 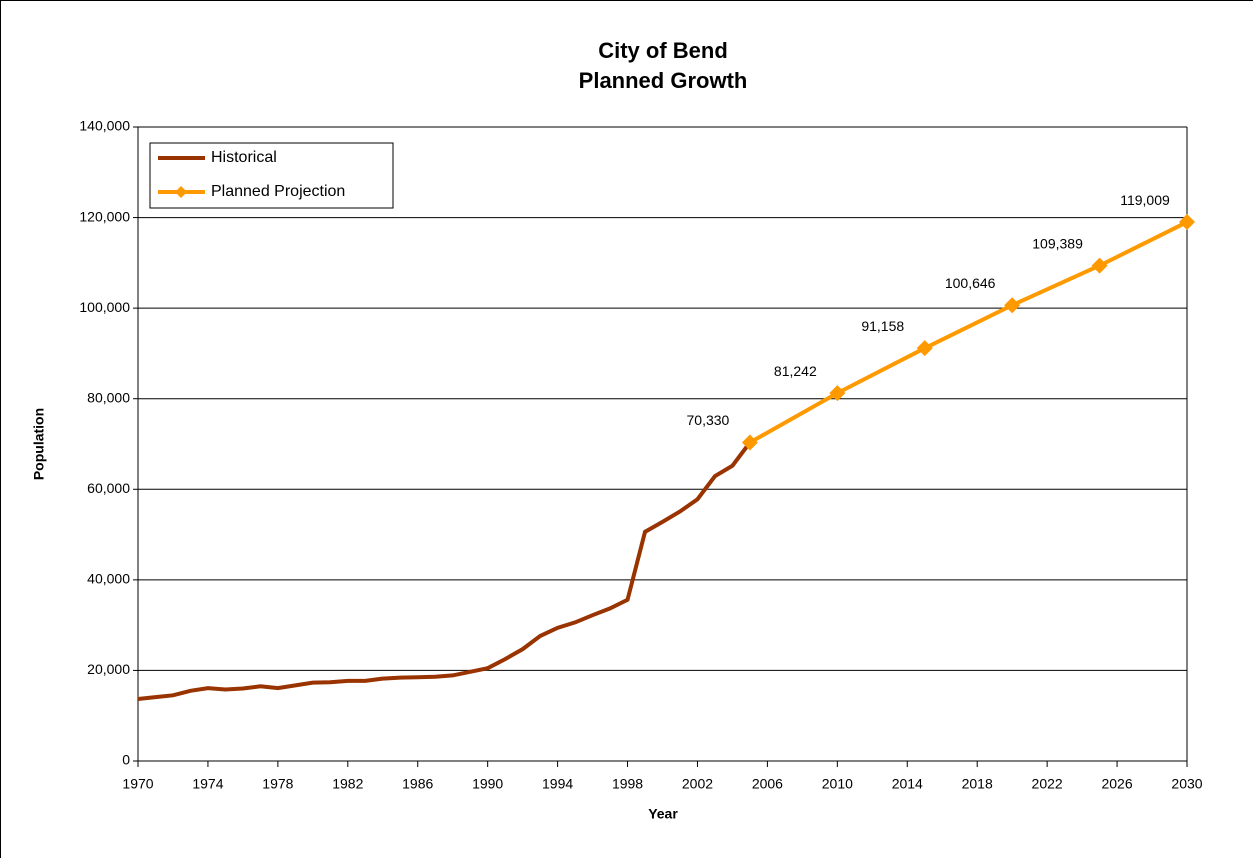 What do you see at coordinates (104, 126) in the screenshot?
I see `y-tick-label: 140,000` at bounding box center [104, 126].